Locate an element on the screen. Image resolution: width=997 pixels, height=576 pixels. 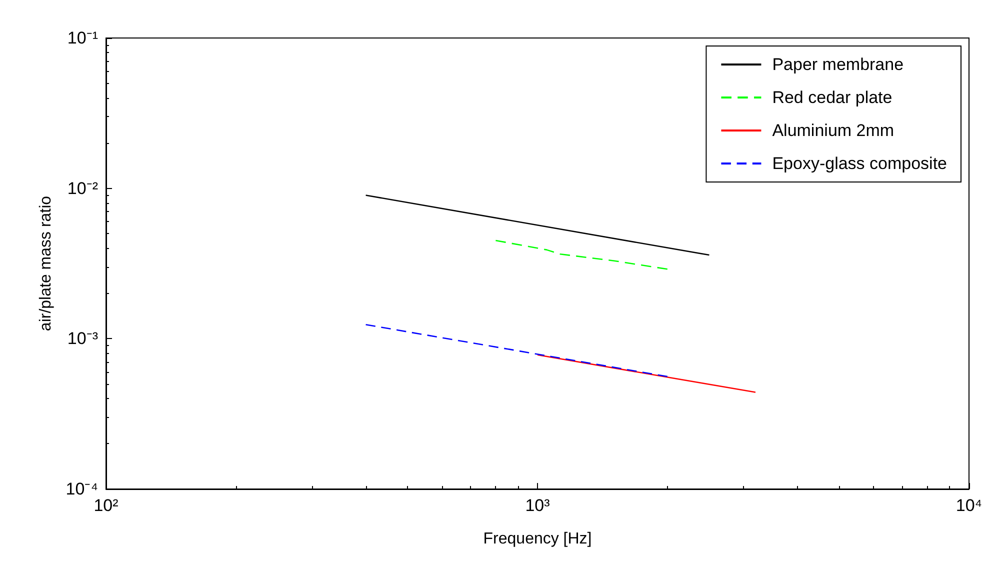
legend-label: Paper membrane is located at coordinates (838, 64).